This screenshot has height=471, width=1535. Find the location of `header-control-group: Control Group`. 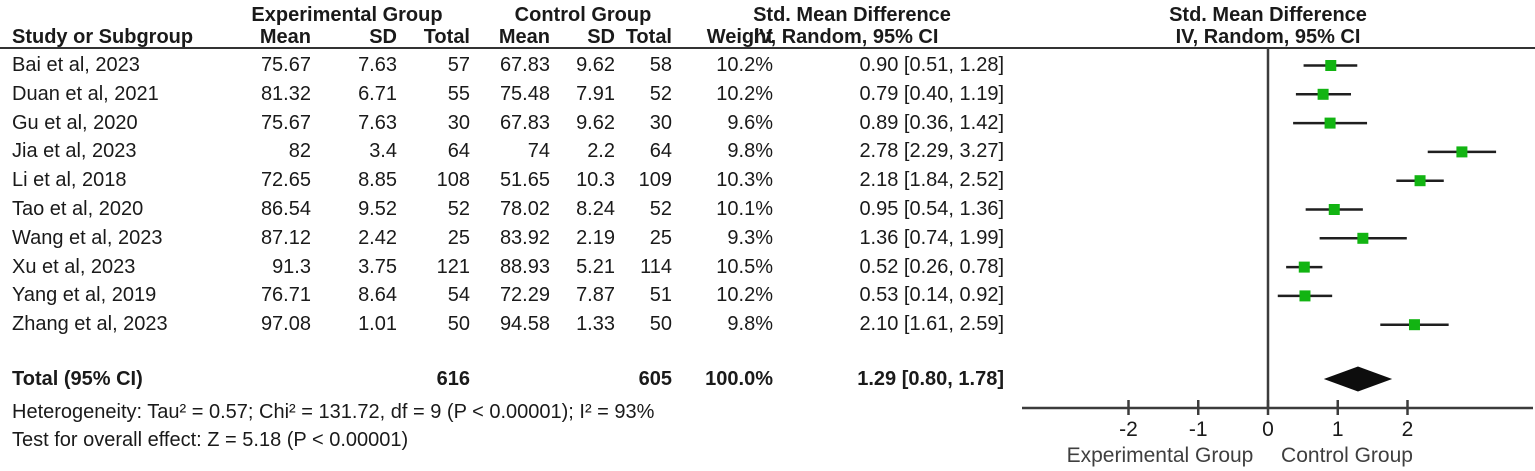

header-control-group: Control Group is located at coordinates (583, 15).